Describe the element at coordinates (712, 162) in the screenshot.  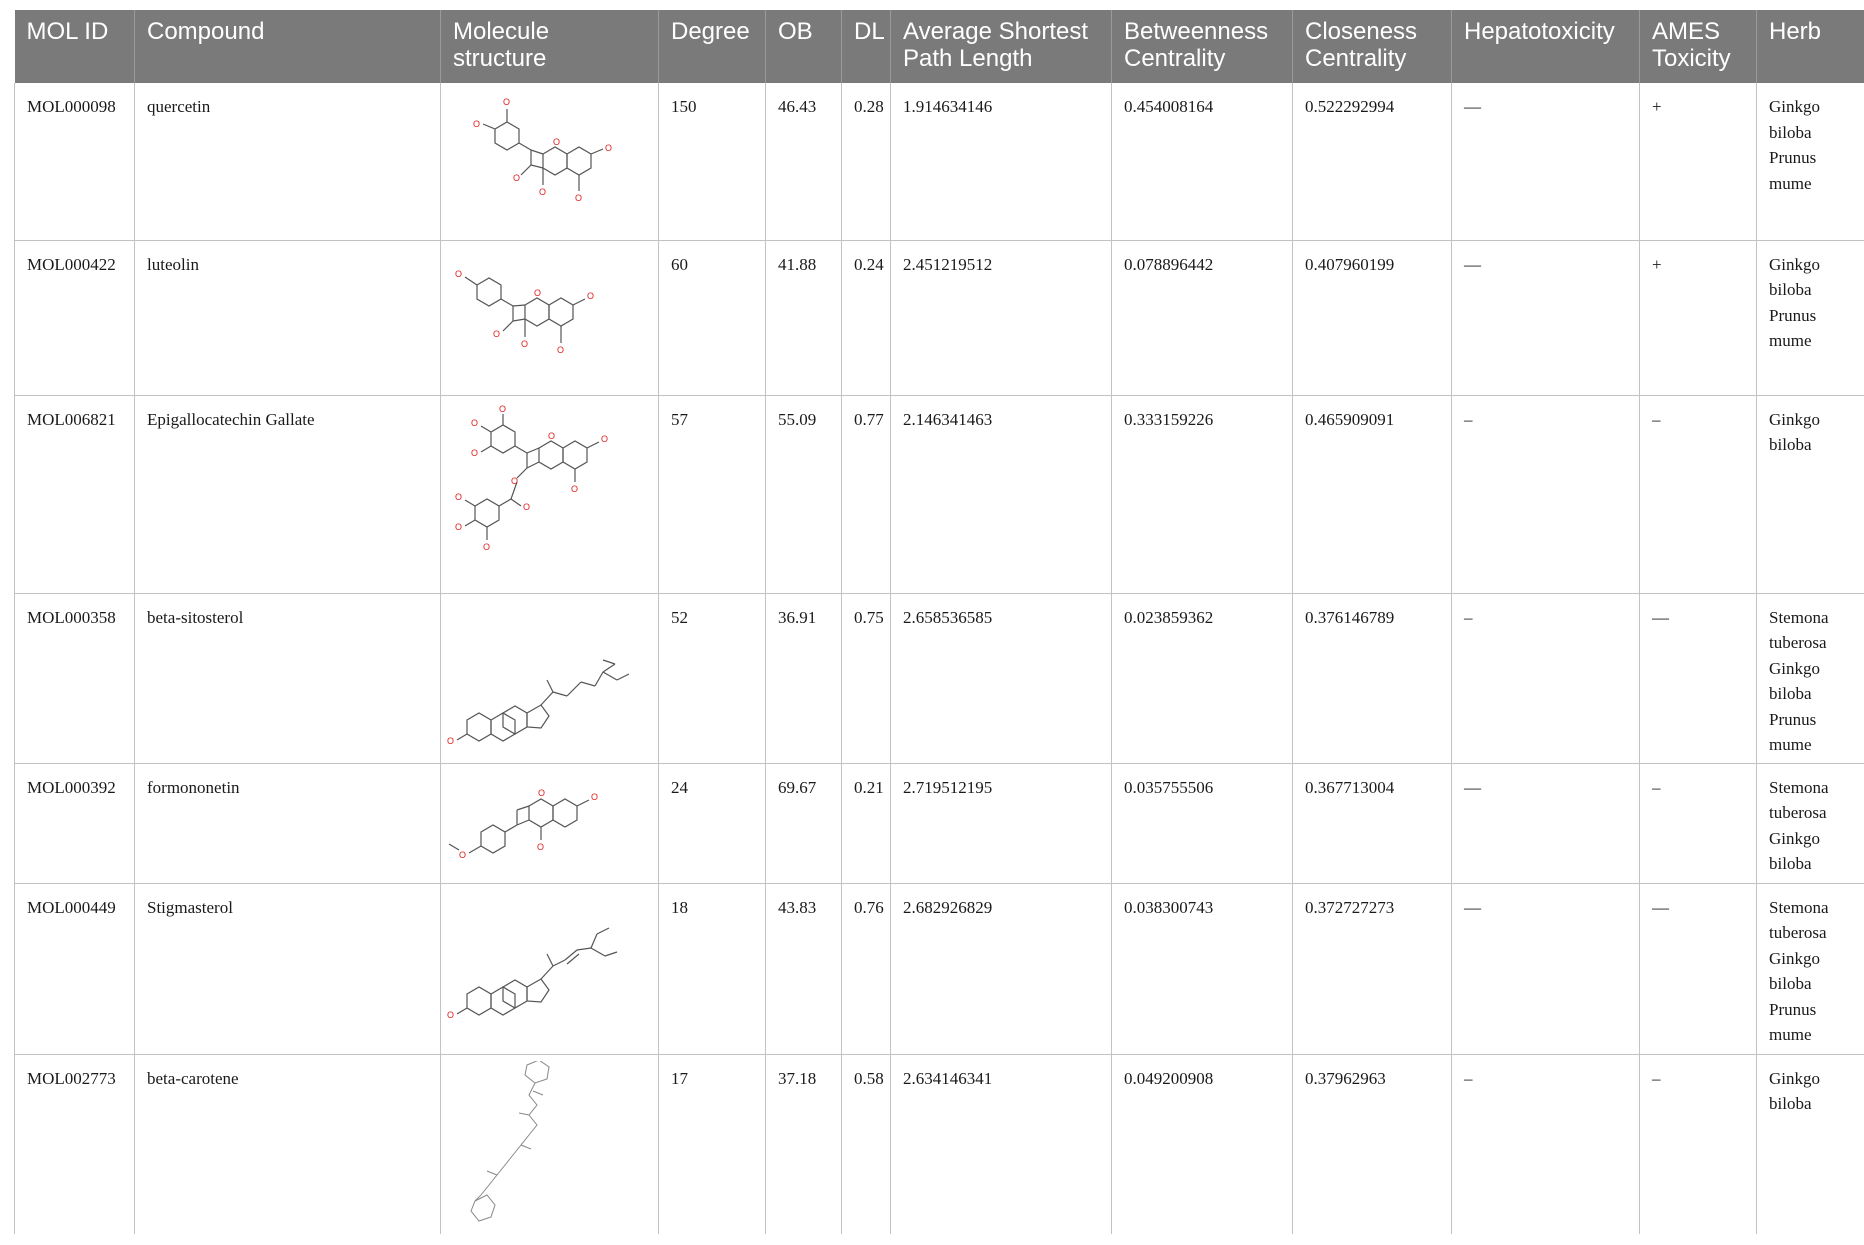
I see `cell-degree: 150` at that location.